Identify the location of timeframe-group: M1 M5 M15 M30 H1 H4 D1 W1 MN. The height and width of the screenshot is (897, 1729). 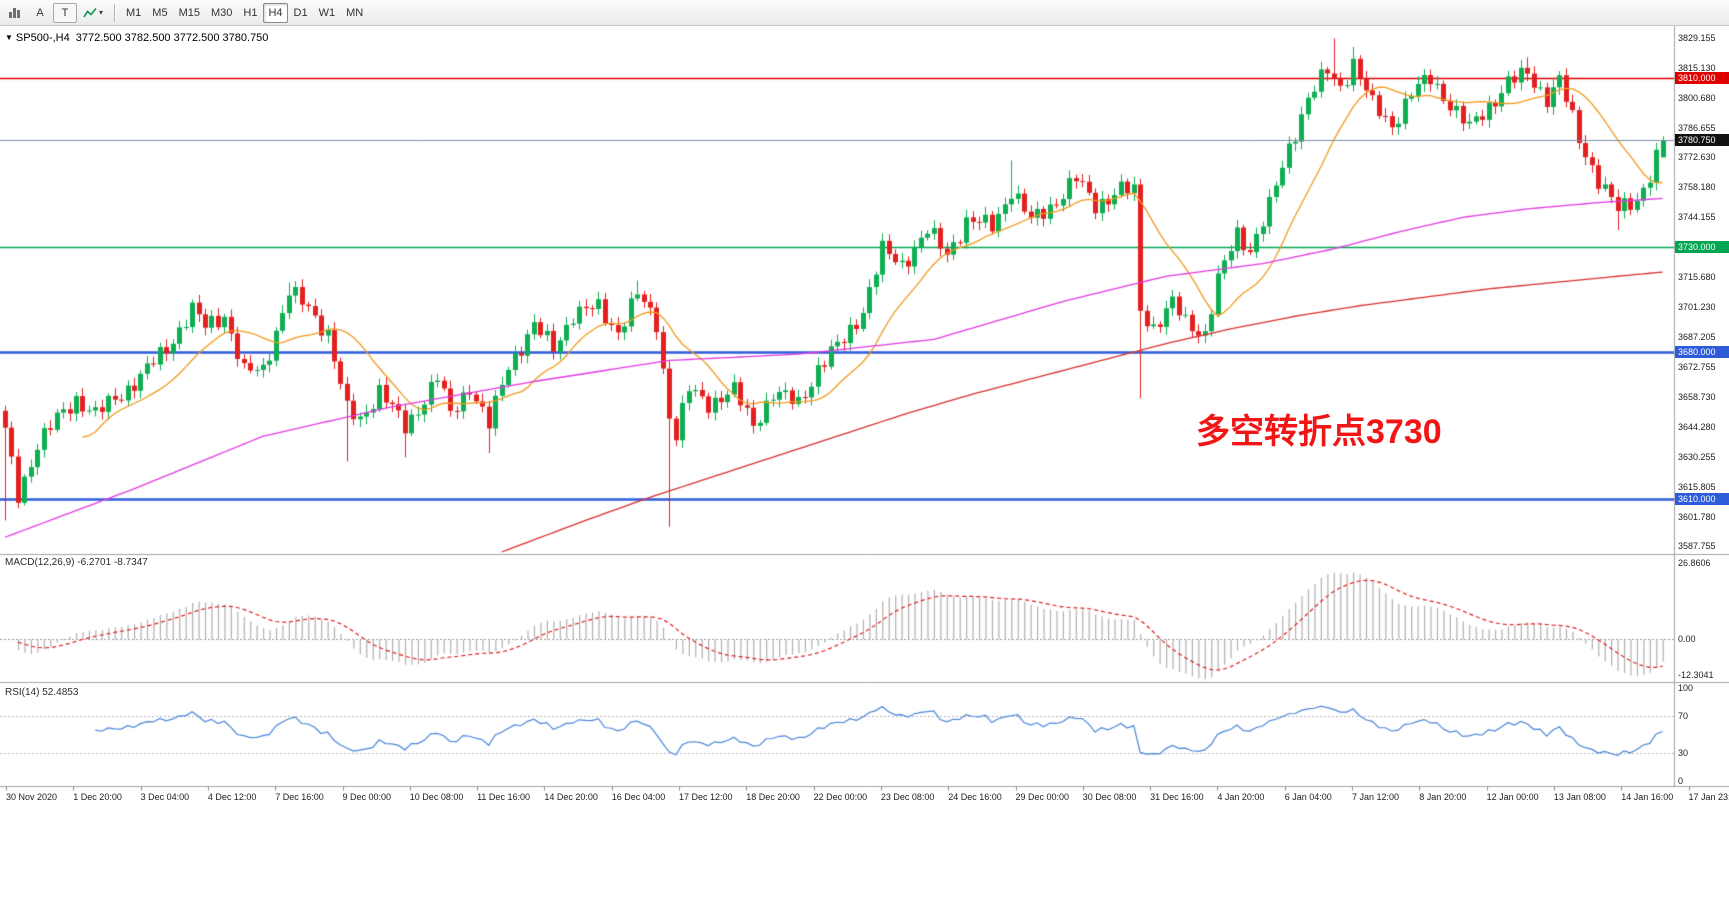
(244, 12).